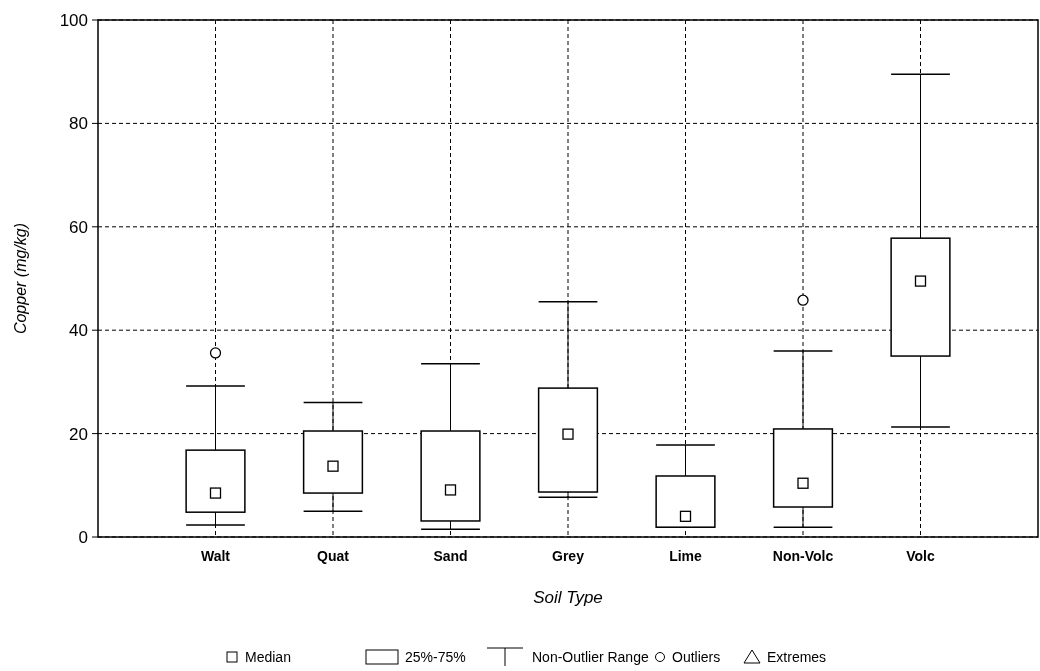  What do you see at coordinates (268, 656) in the screenshot?
I see `text: Median` at bounding box center [268, 656].